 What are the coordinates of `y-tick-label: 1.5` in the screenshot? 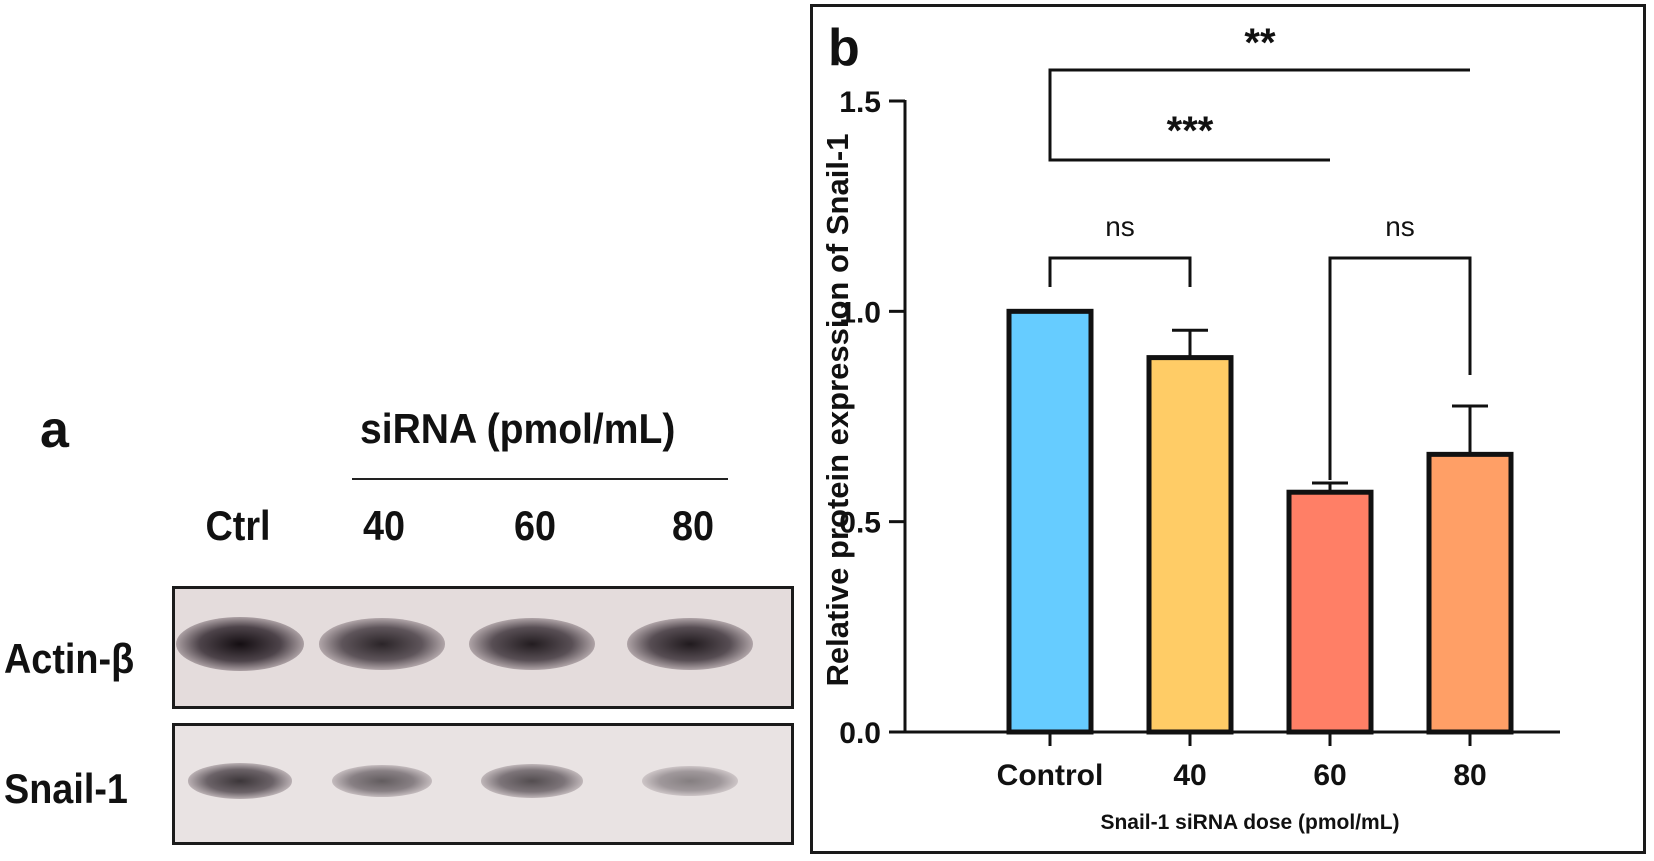 It's located at (860, 102).